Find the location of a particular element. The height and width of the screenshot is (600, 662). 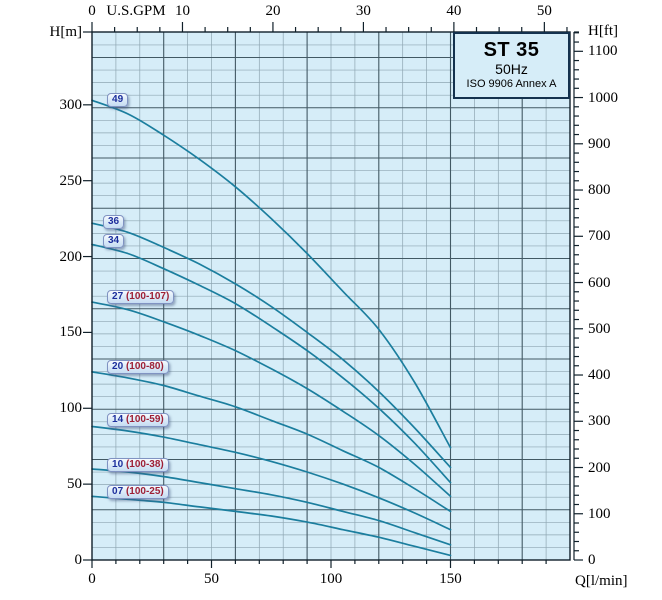

right-axis-tick-label: 100 is located at coordinates (599, 513).